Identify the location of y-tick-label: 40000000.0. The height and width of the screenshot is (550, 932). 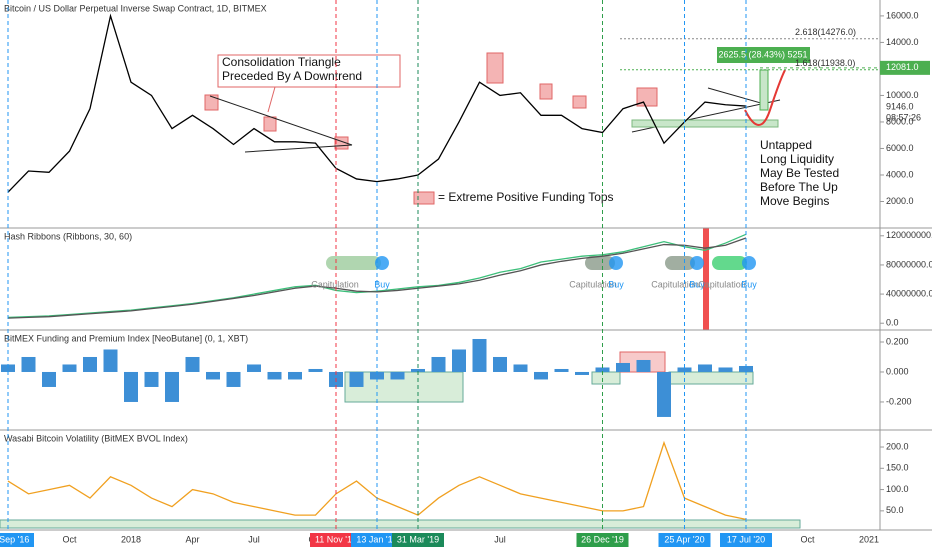
(909, 293).